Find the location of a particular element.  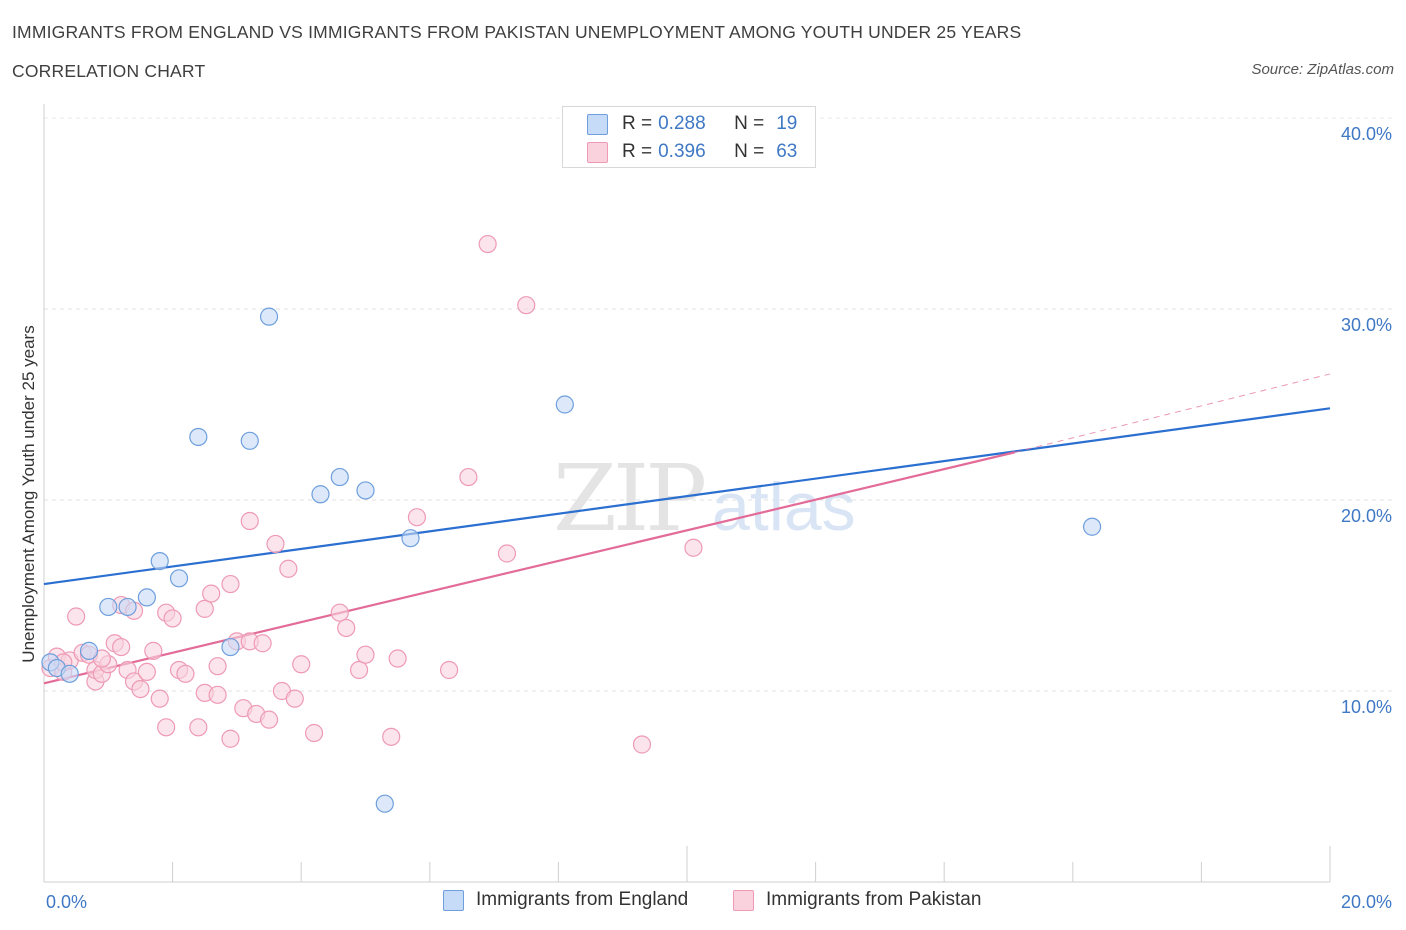

watermark-zip: ZIP is located at coordinates (628, 498).